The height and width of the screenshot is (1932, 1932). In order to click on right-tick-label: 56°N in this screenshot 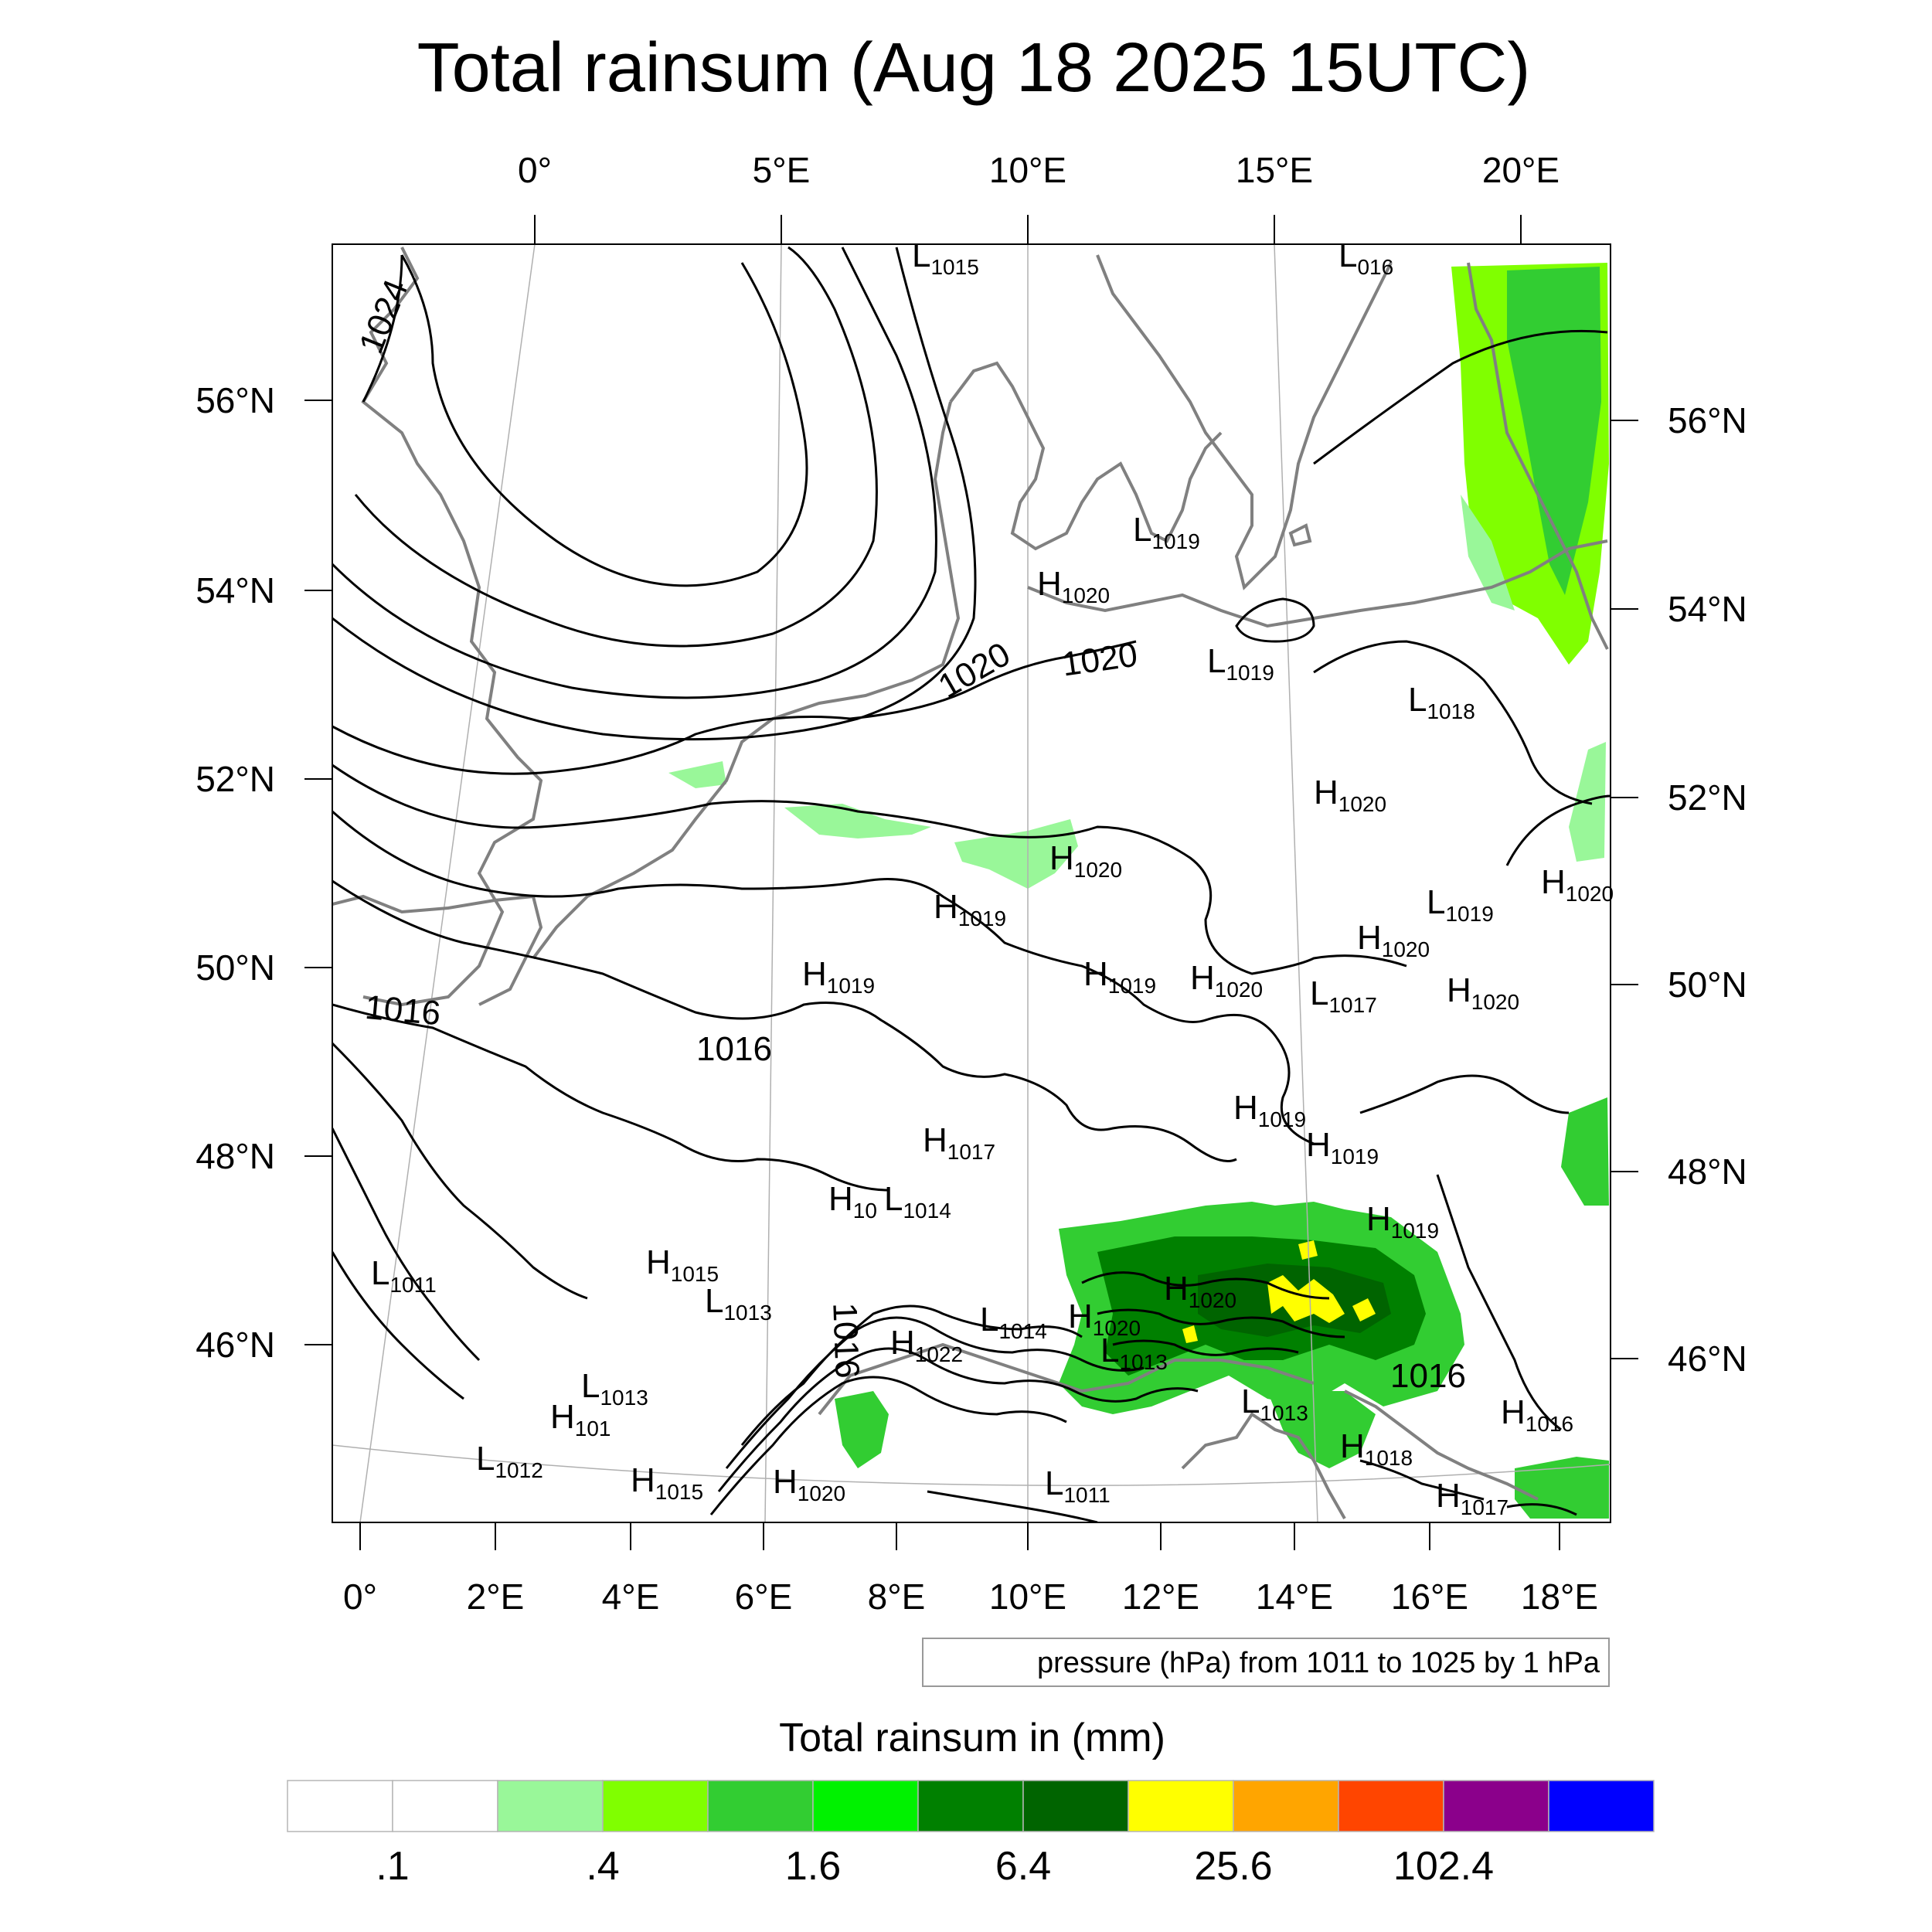, I will do `click(1708, 420)`.